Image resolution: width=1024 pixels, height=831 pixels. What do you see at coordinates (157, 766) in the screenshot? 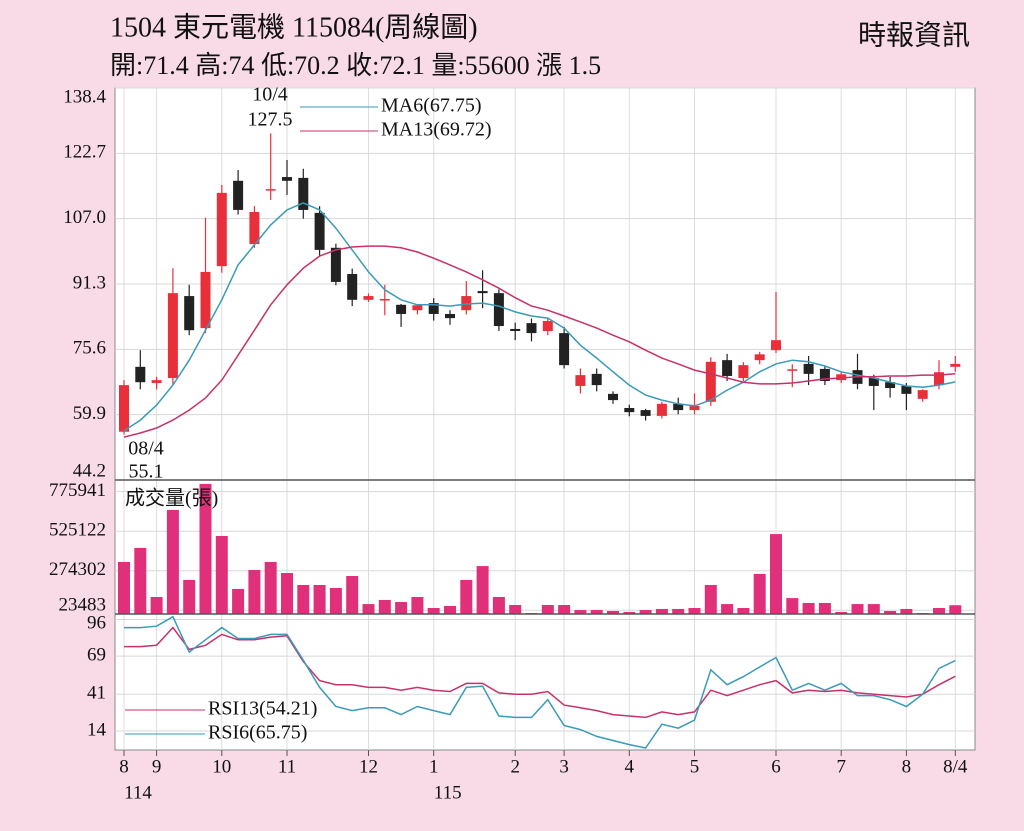
I see `x-tick-label: 9` at bounding box center [157, 766].